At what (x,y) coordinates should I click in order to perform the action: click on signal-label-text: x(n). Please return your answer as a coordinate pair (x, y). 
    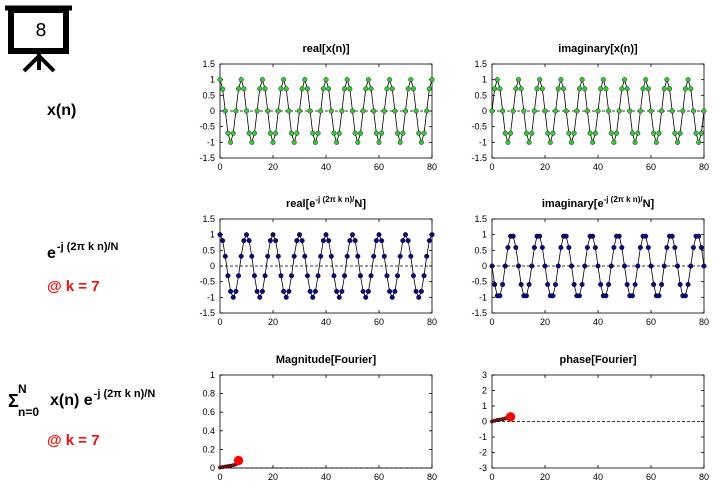
    Looking at the image, I should click on (62, 110).